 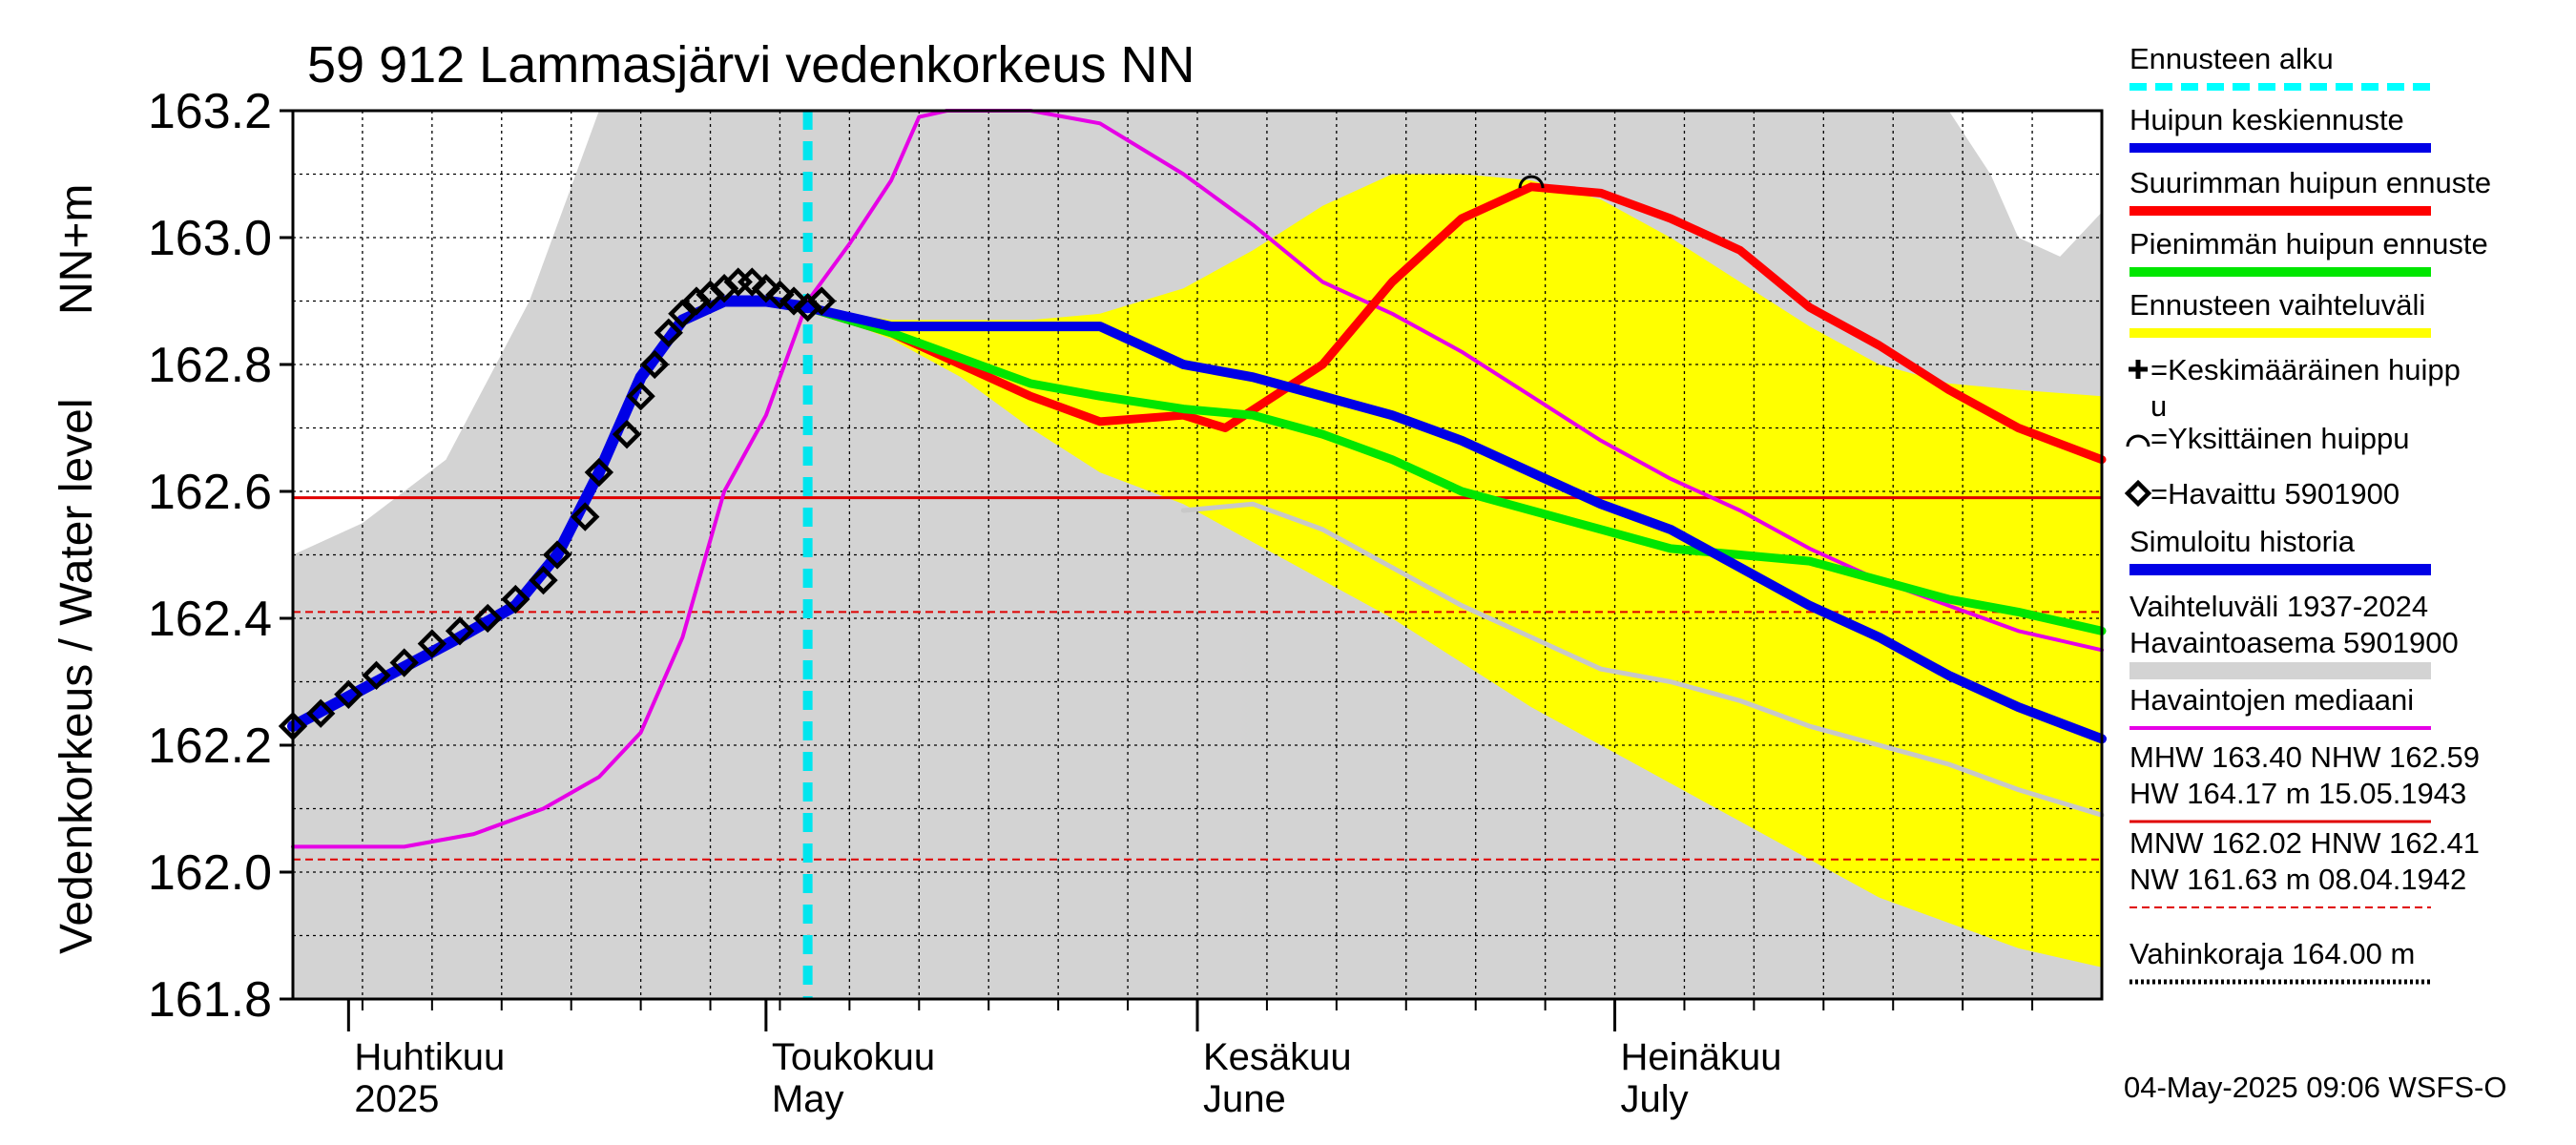 What do you see at coordinates (2138, 441) in the screenshot?
I see `legend-single-peak-symbol` at bounding box center [2138, 441].